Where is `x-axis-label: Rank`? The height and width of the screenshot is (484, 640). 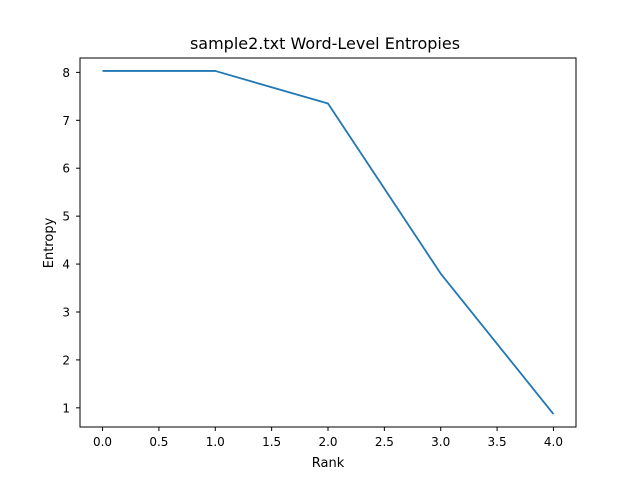
x-axis-label: Rank is located at coordinates (328, 463).